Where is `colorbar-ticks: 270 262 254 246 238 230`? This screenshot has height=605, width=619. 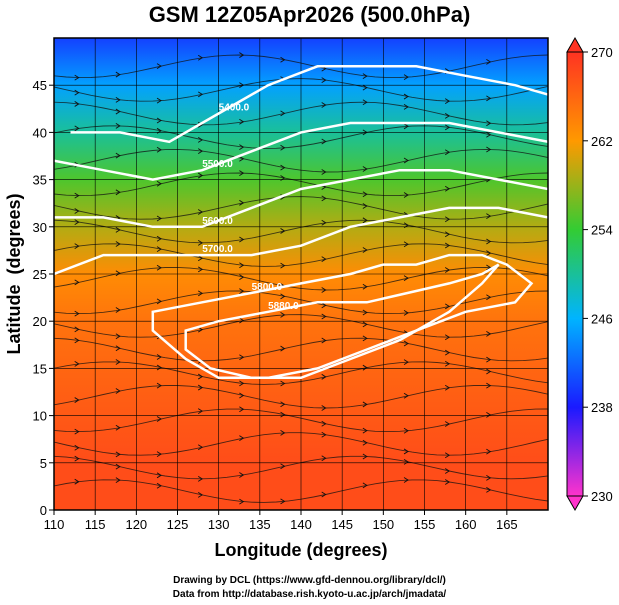
colorbar-ticks: 270 262 254 246 238 230 is located at coordinates (598, 274).